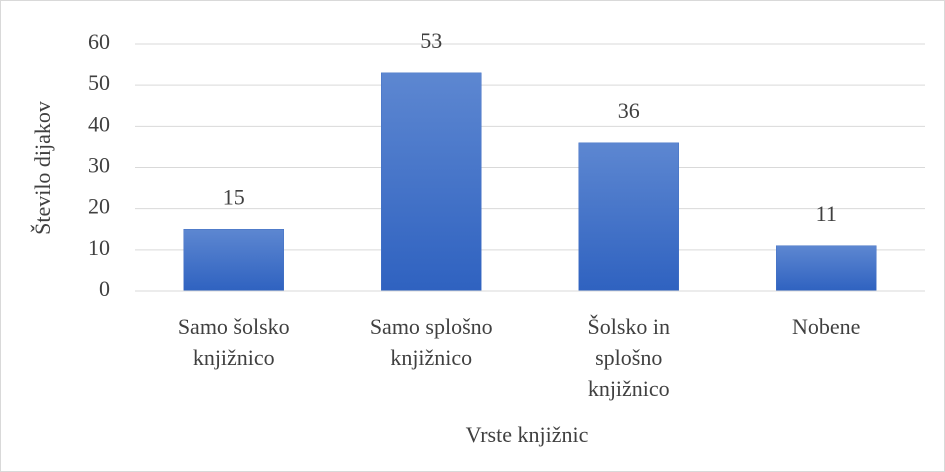 The height and width of the screenshot is (472, 945). What do you see at coordinates (629, 110) in the screenshot?
I see `data-label: 36` at bounding box center [629, 110].